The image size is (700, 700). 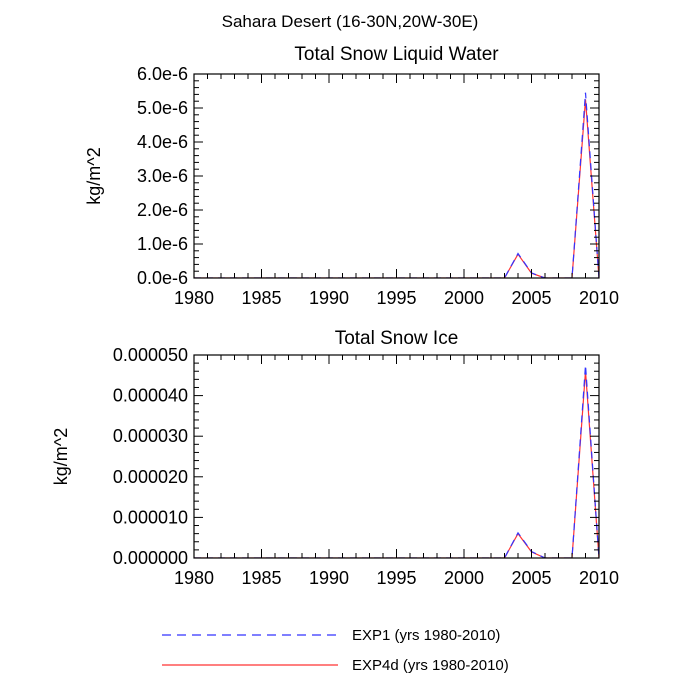 What do you see at coordinates (162, 244) in the screenshot?
I see `y-tick-label: 1.0e-6` at bounding box center [162, 244].